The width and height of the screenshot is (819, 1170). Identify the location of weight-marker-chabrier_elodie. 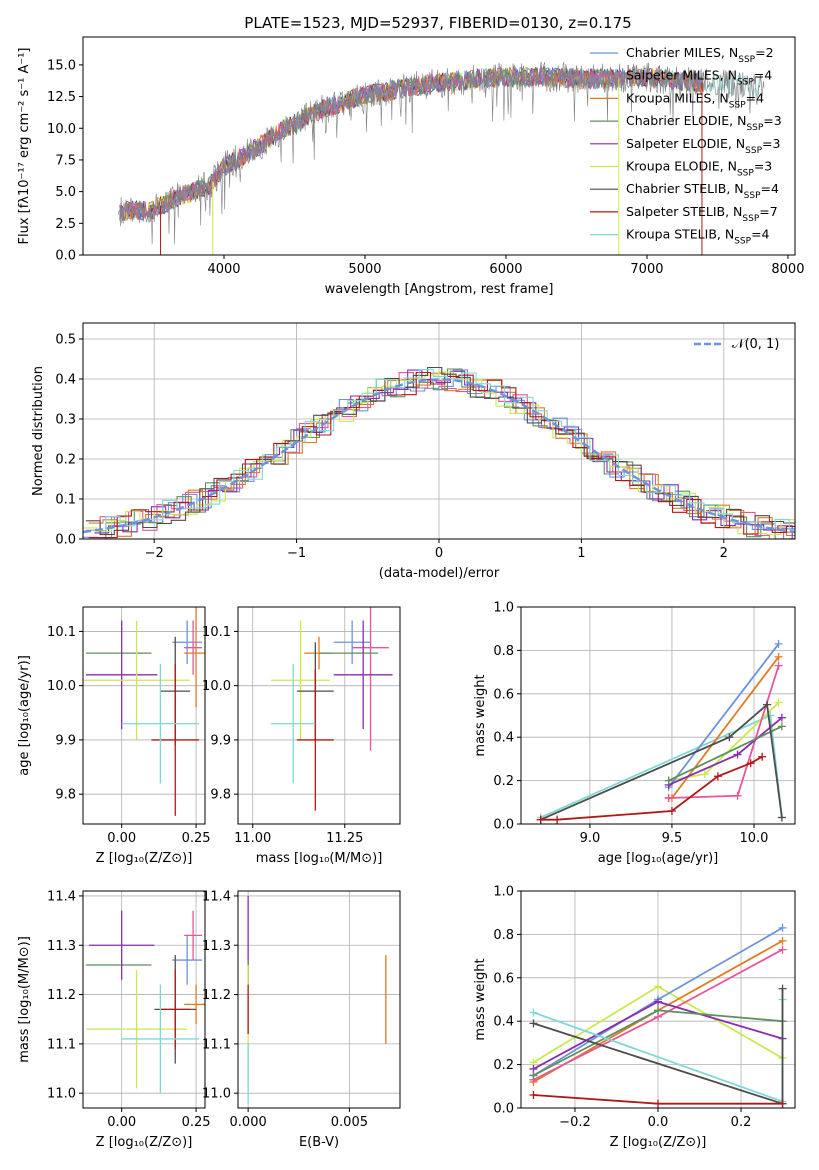
(781, 726).